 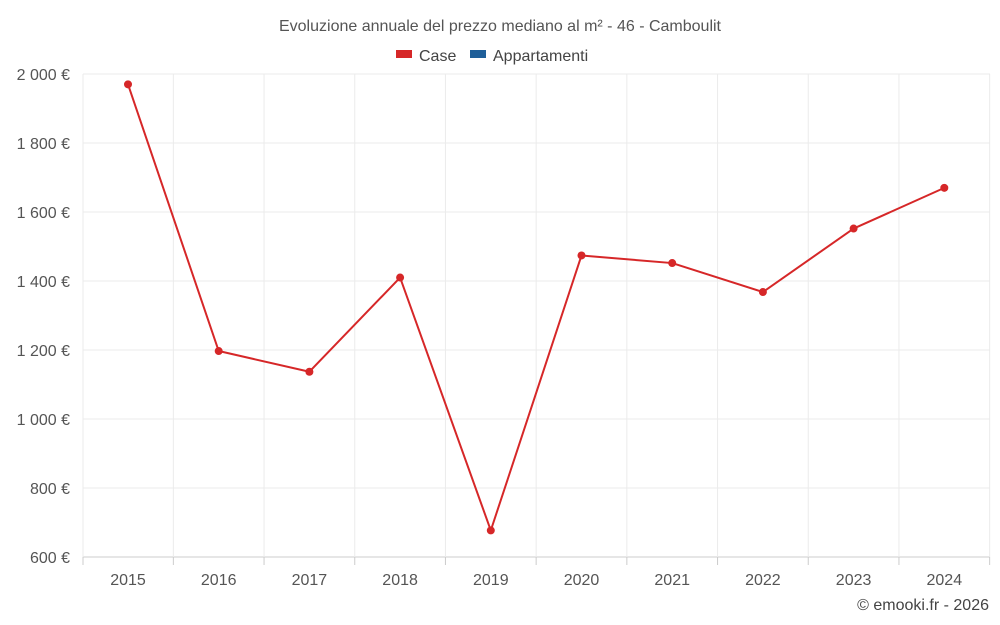 What do you see at coordinates (128, 580) in the screenshot?
I see `x-tick-label: 2015` at bounding box center [128, 580].